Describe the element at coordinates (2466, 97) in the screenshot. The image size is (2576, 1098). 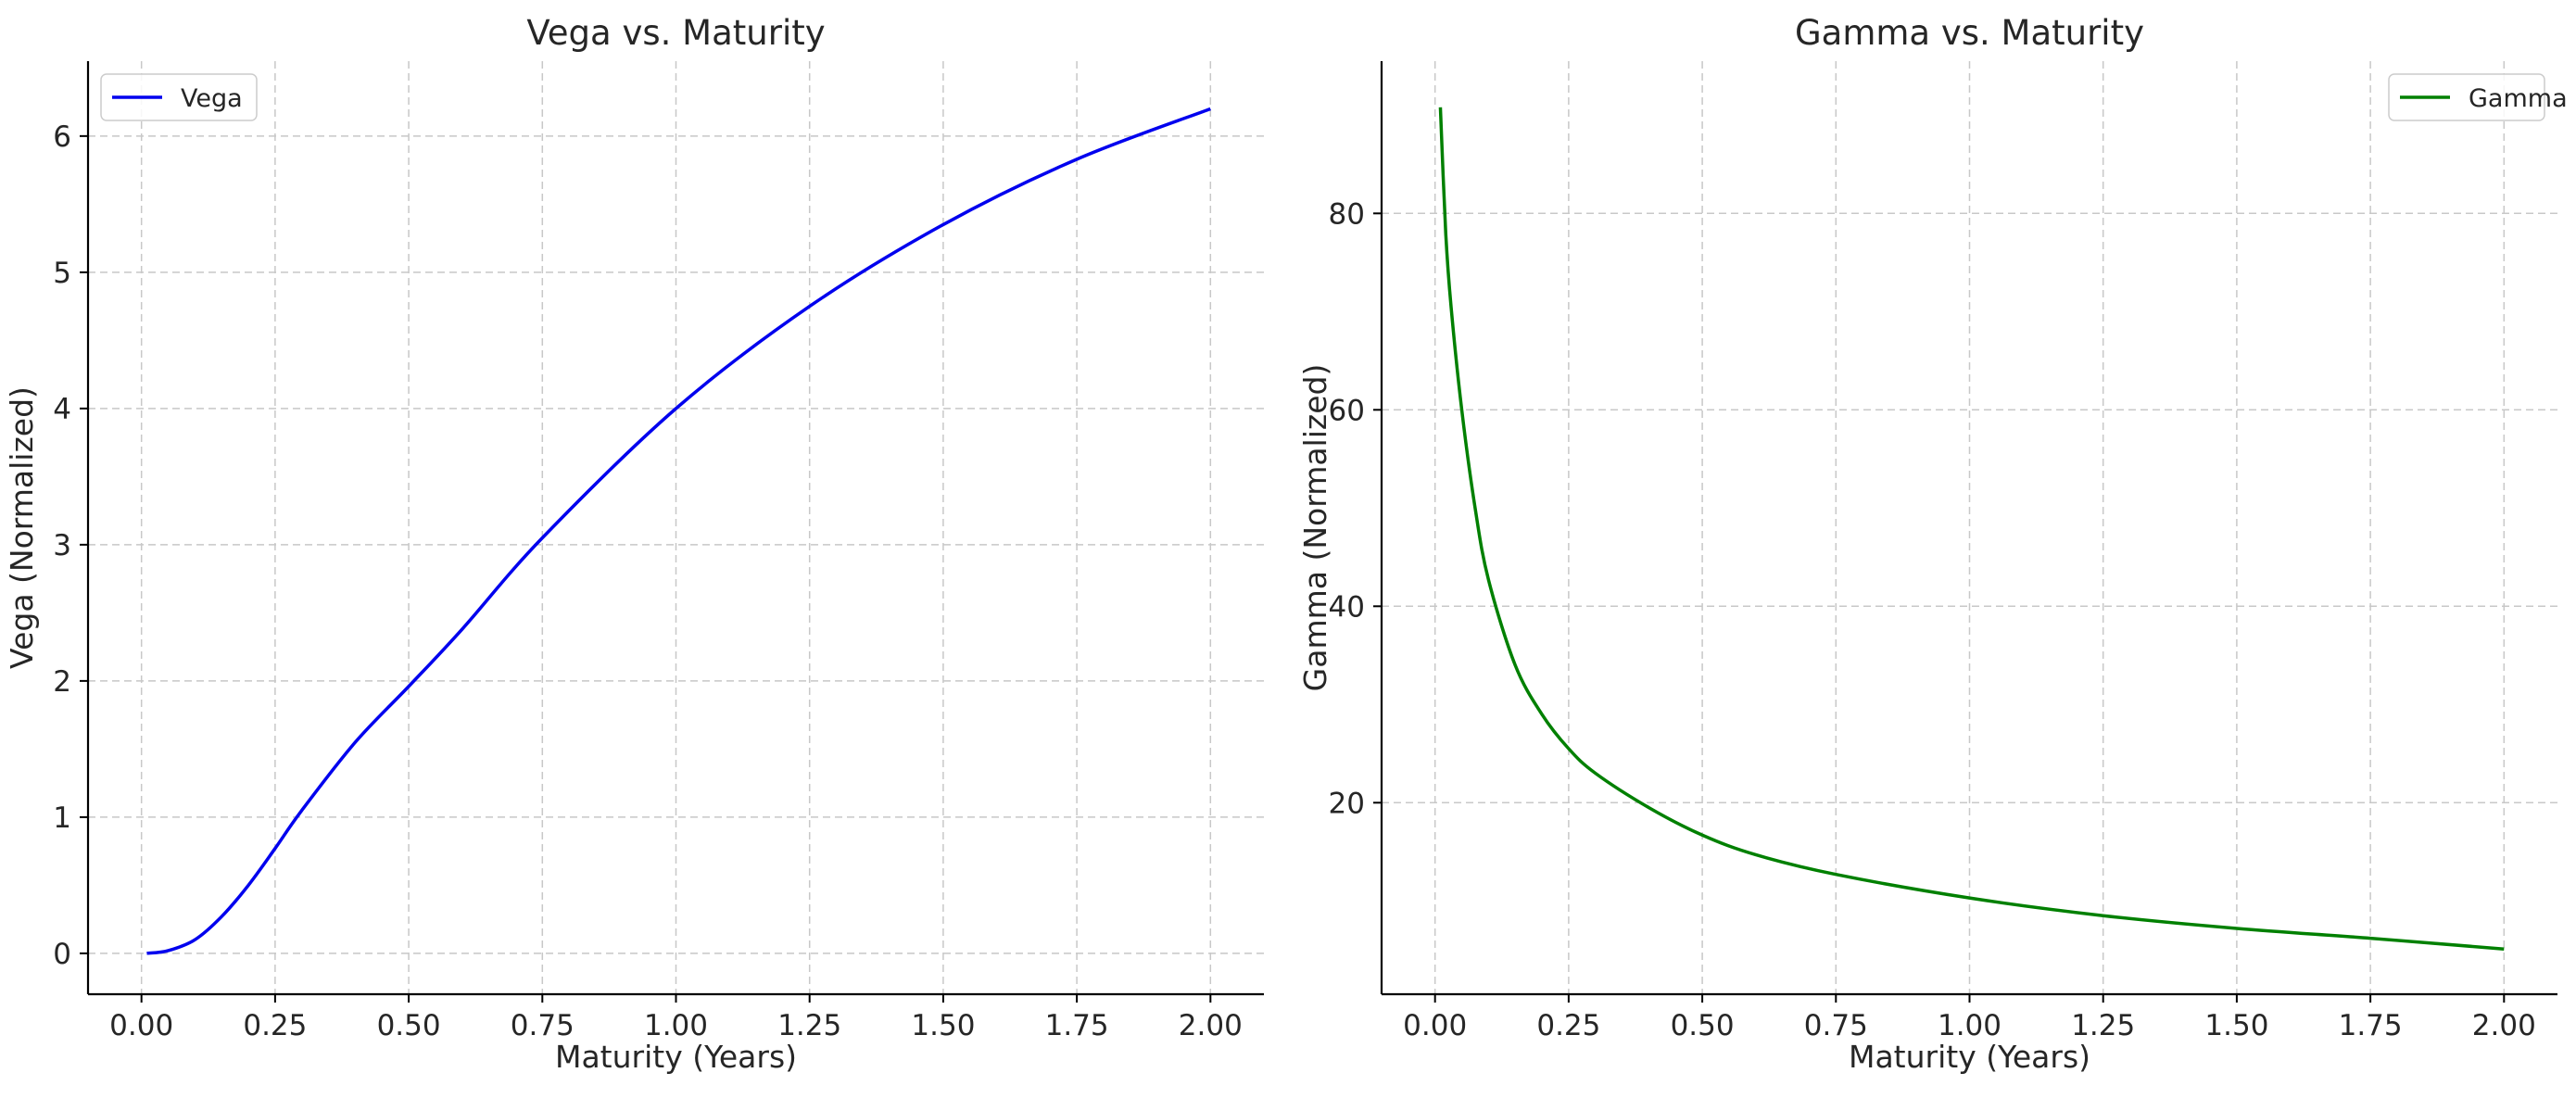
I see `gamma-legend-box` at that location.